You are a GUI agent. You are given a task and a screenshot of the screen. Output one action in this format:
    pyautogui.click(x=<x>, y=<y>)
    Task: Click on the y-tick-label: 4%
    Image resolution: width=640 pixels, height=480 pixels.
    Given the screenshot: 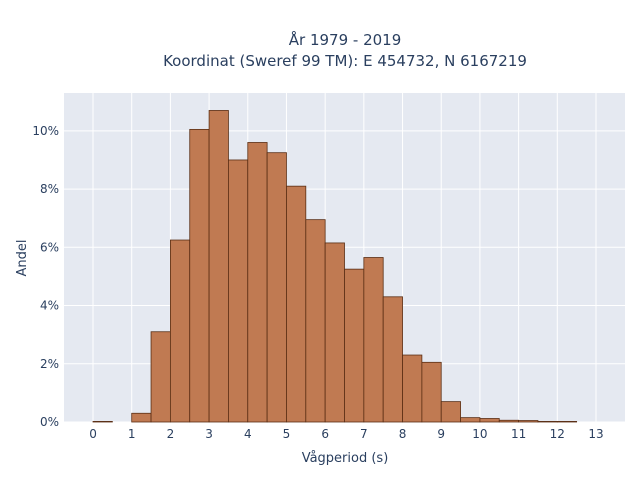 What is the action you would take?
    pyautogui.click(x=49, y=306)
    